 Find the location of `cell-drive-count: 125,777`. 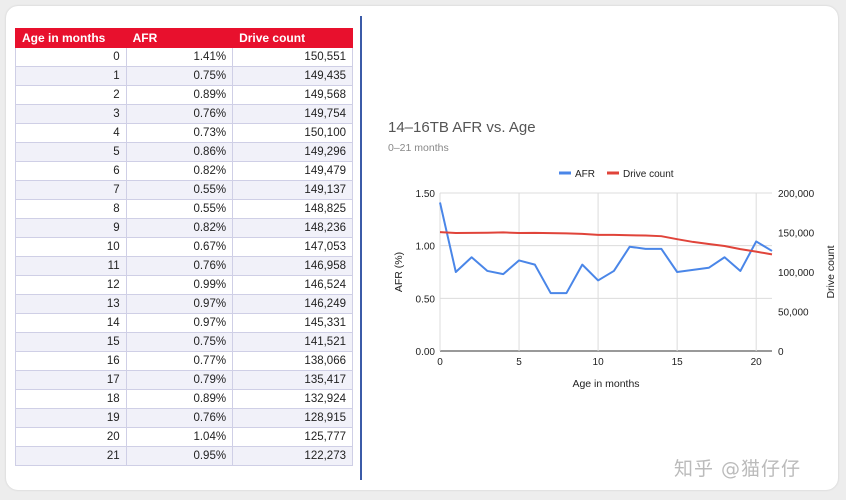

cell-drive-count: 125,777 is located at coordinates (292, 437).